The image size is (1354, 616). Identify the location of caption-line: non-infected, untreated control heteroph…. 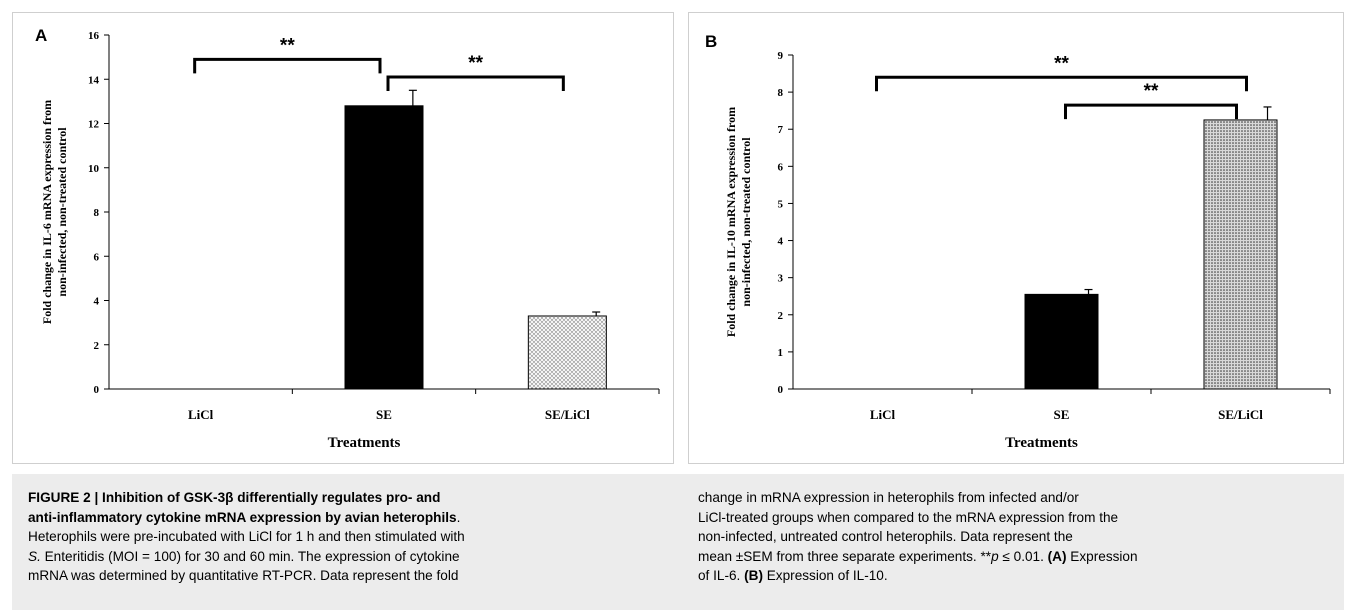
(885, 536).